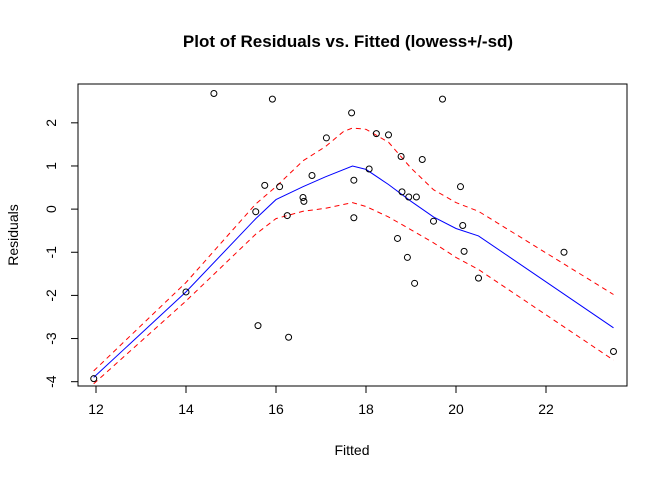 This screenshot has height=480, width=672. What do you see at coordinates (51, 381) in the screenshot?
I see `y-tick-label: -4` at bounding box center [51, 381].